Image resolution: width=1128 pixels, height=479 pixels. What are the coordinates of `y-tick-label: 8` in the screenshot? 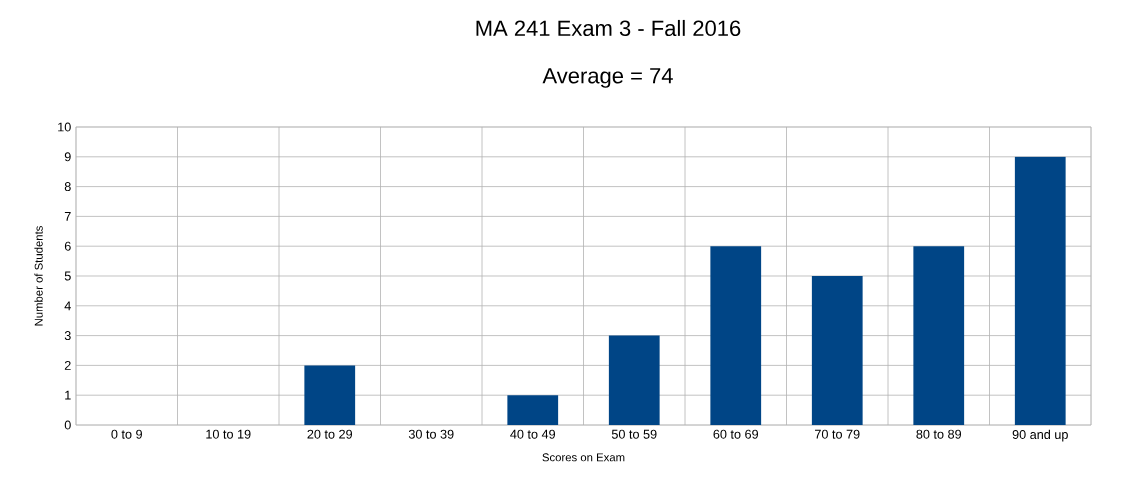 It's located at (67, 187).